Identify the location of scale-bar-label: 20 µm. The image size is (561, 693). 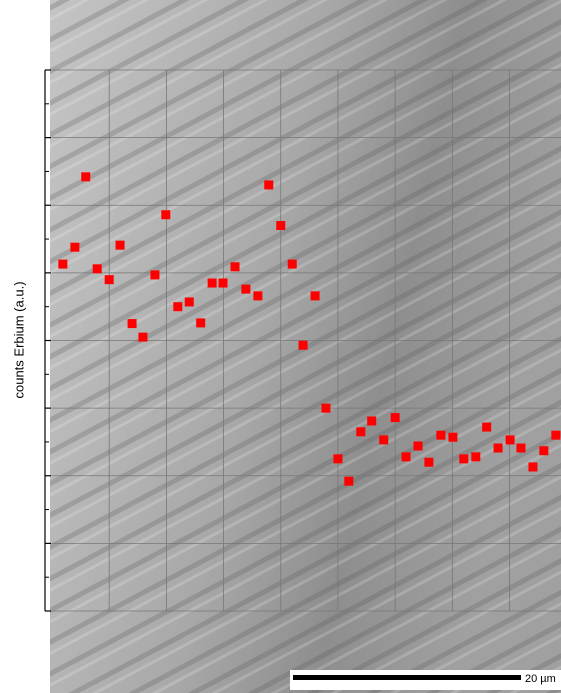
(540, 679).